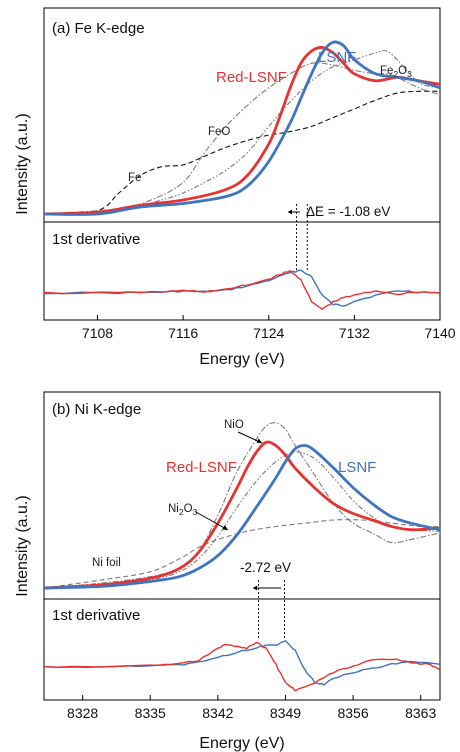 The image size is (460, 752). Describe the element at coordinates (212, 521) in the screenshot. I see `panel-b-ni2o3-pointer` at that location.